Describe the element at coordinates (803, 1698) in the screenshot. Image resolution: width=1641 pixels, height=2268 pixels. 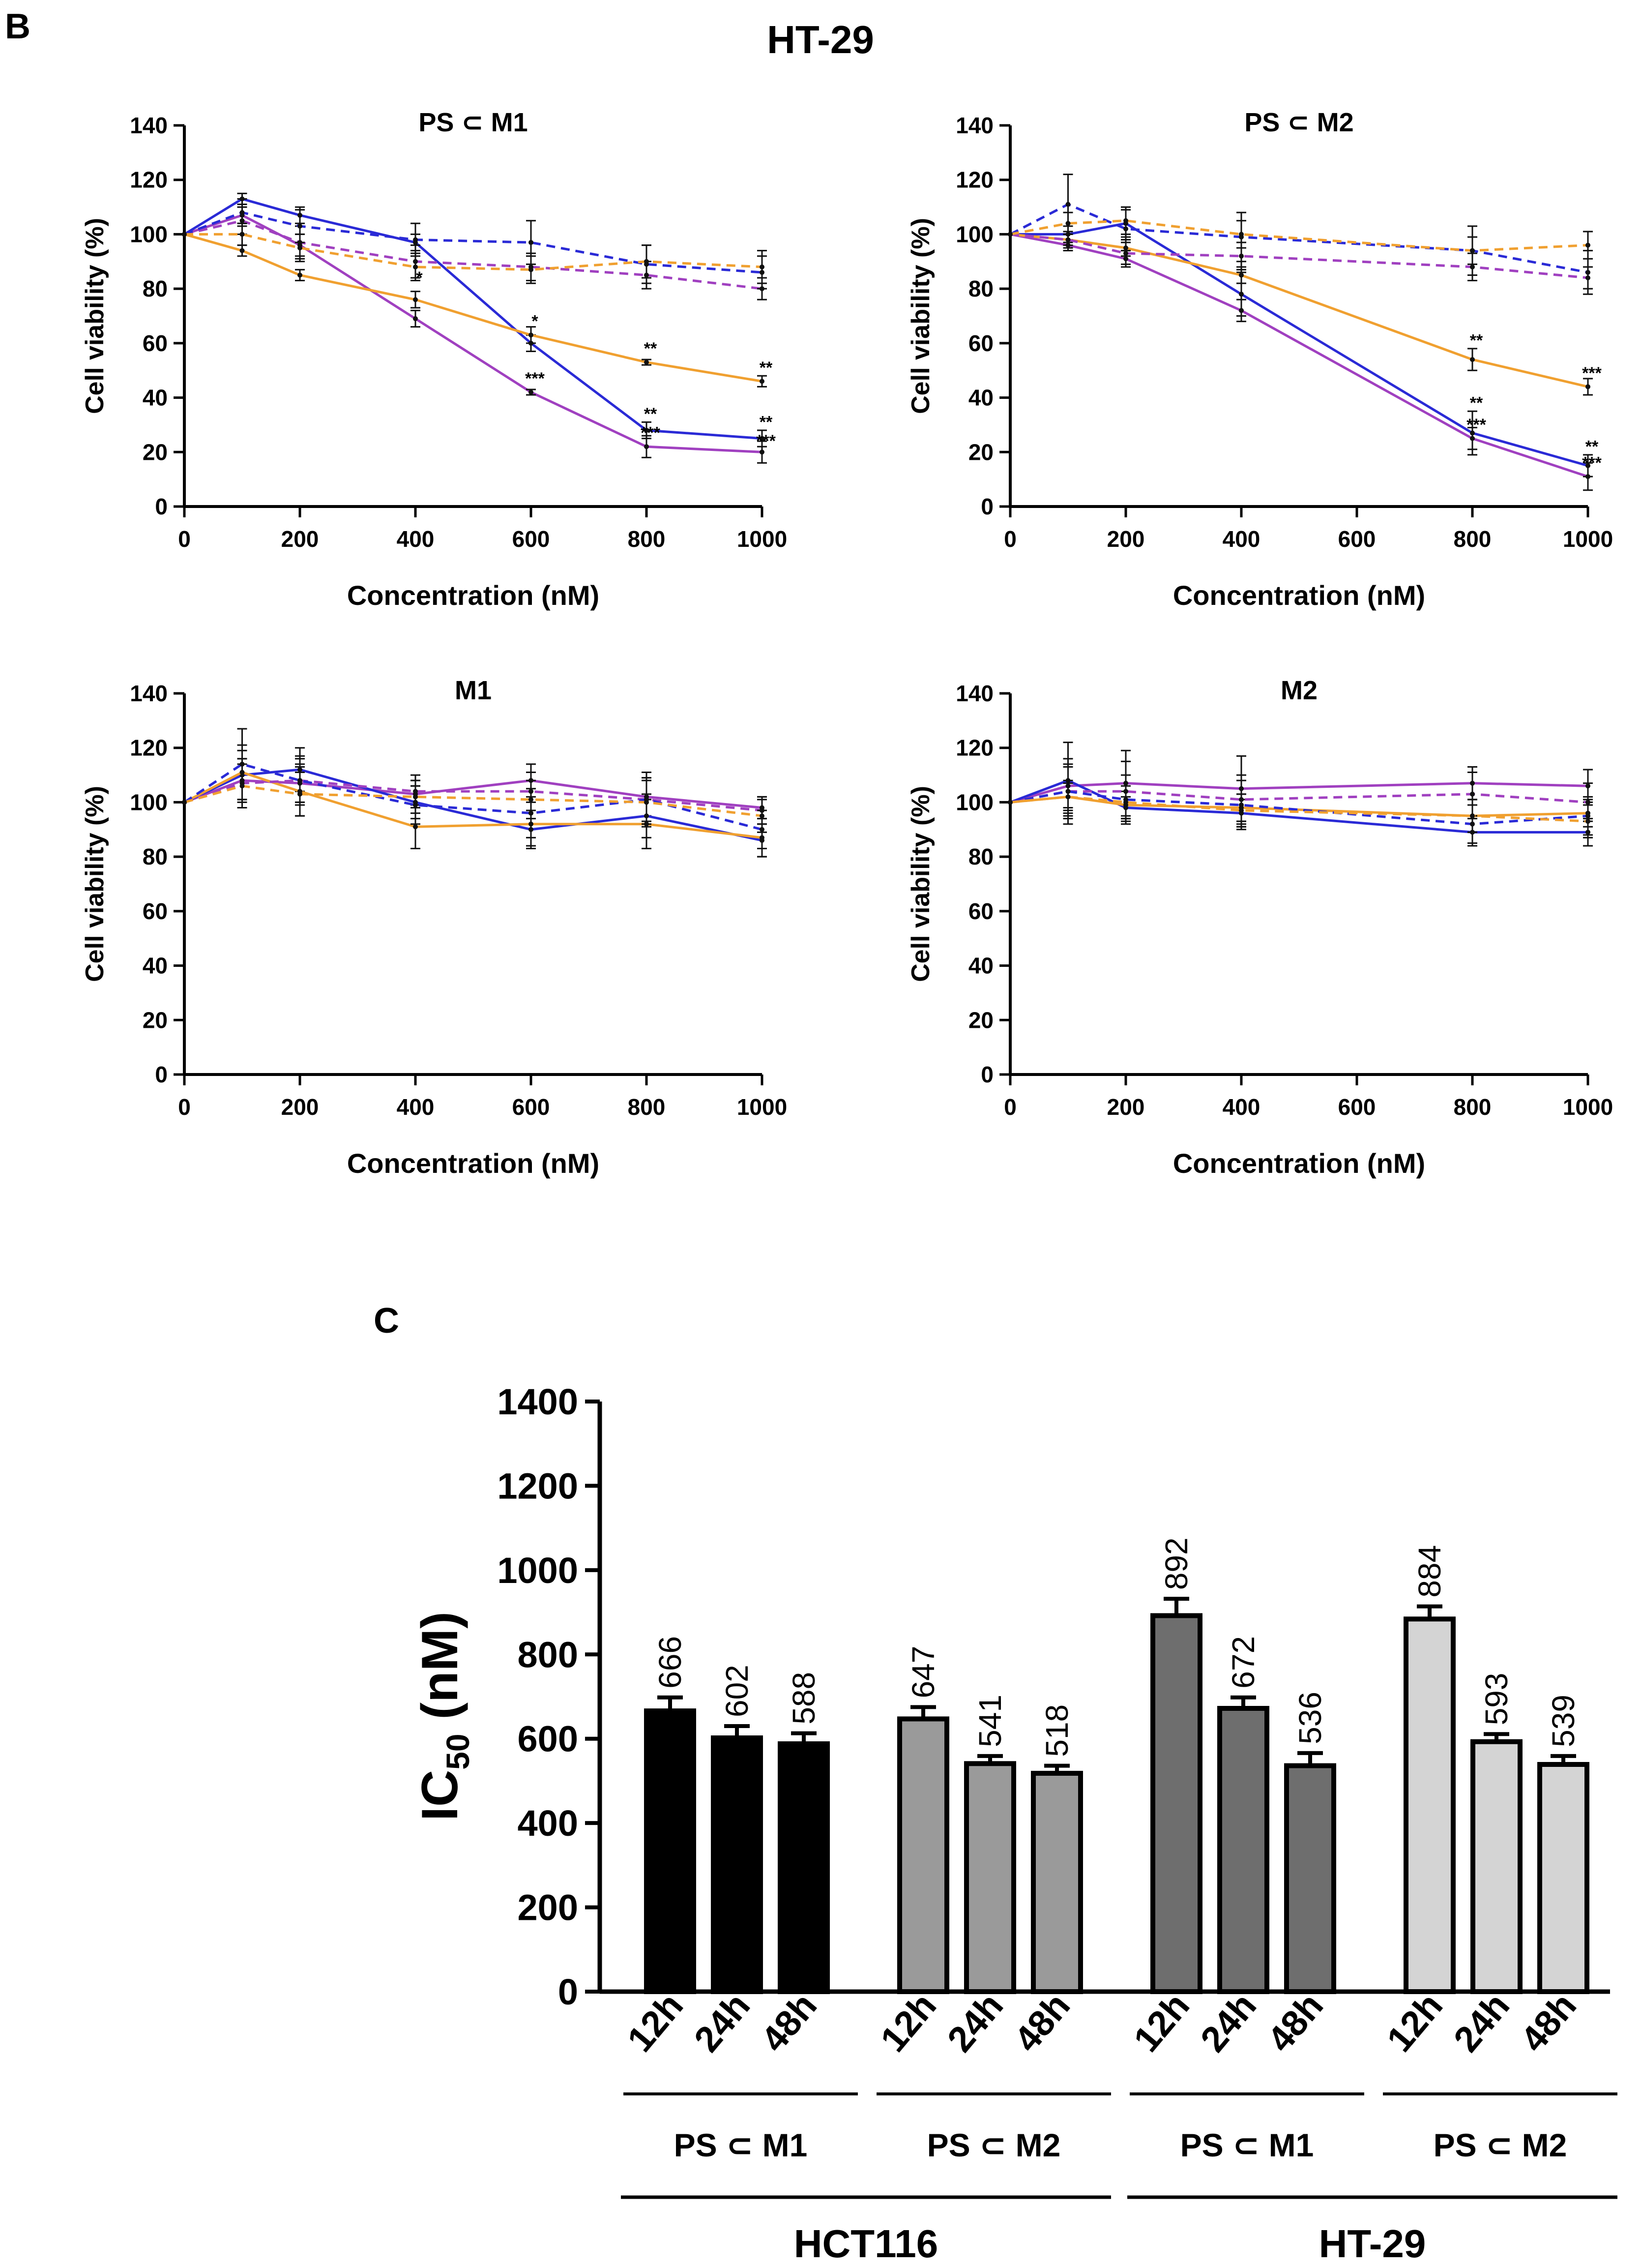
I see `data-label: 588` at that location.